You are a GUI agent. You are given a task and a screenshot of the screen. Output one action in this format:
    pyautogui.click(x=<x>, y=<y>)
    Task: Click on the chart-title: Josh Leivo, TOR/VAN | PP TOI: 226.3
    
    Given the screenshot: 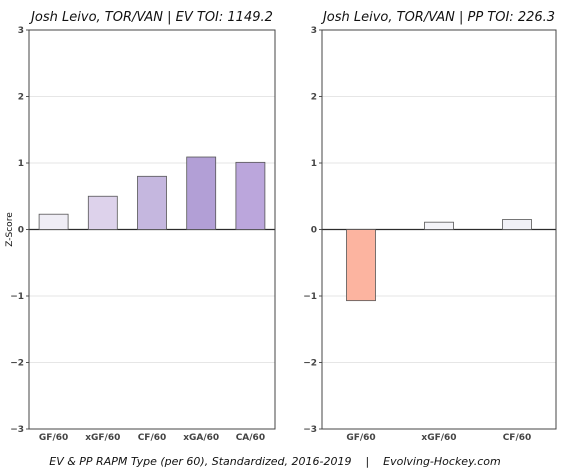 What is the action you would take?
    pyautogui.click(x=437, y=17)
    